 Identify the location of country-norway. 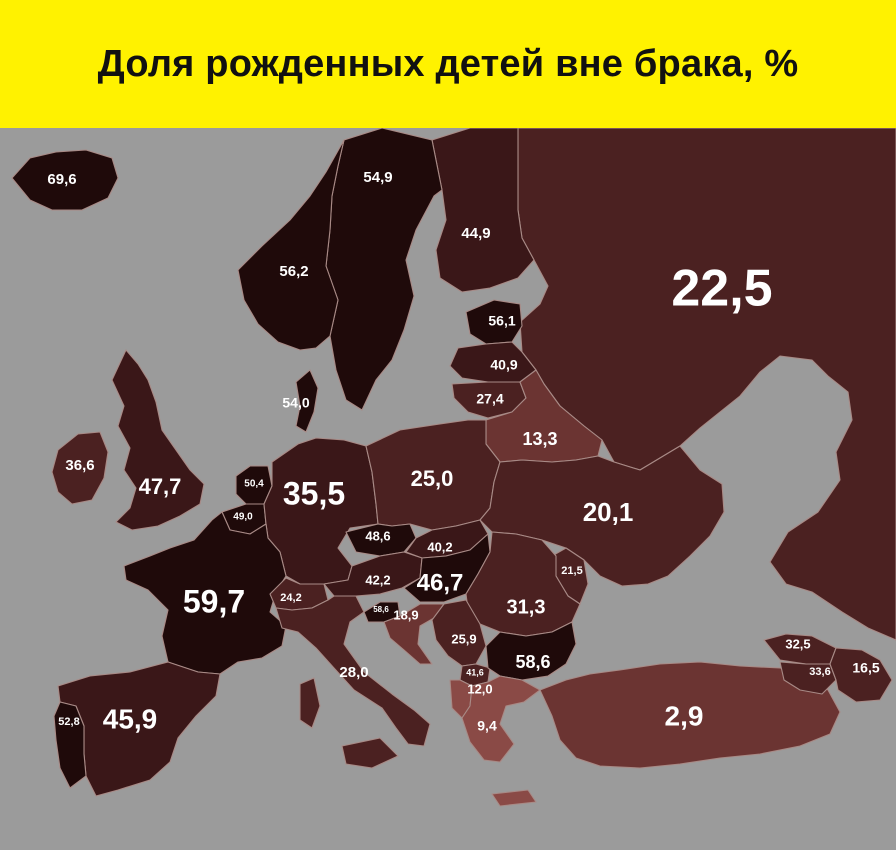
(291, 245).